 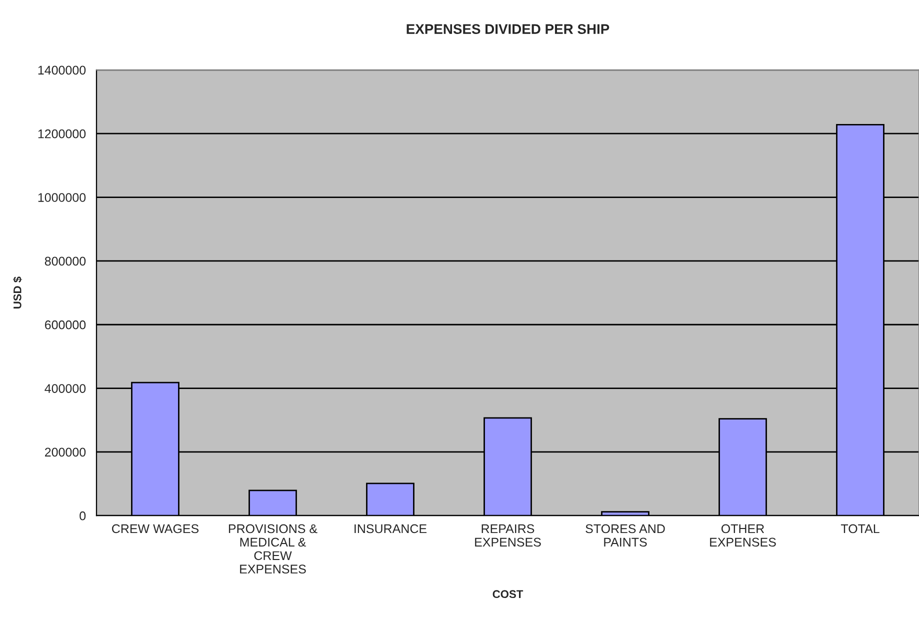 I want to click on x-tick-label: PROVISIONS & MEDICAL & CREW EXPENSES, so click(x=273, y=549).